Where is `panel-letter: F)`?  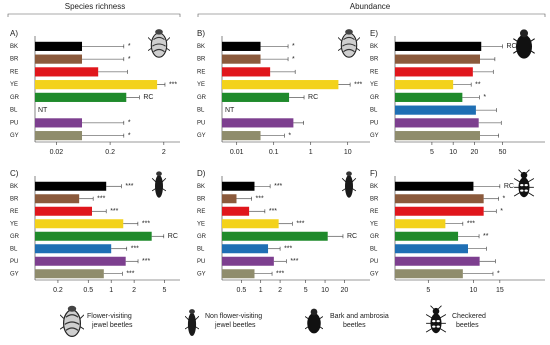 panel-letter: F) is located at coordinates (374, 173).